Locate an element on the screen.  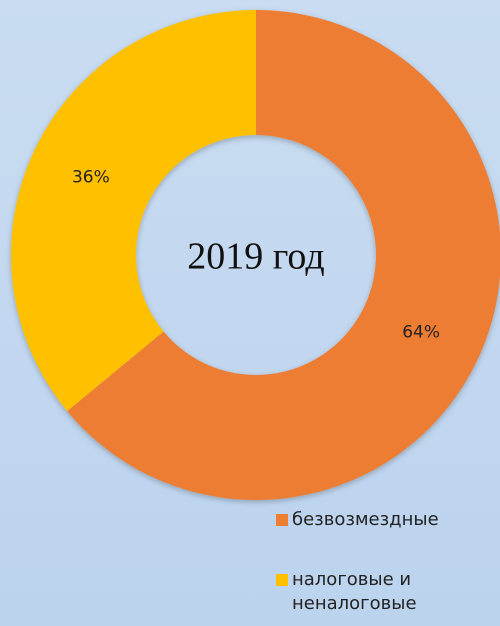
legend-item: безвозмездные is located at coordinates (376, 520).